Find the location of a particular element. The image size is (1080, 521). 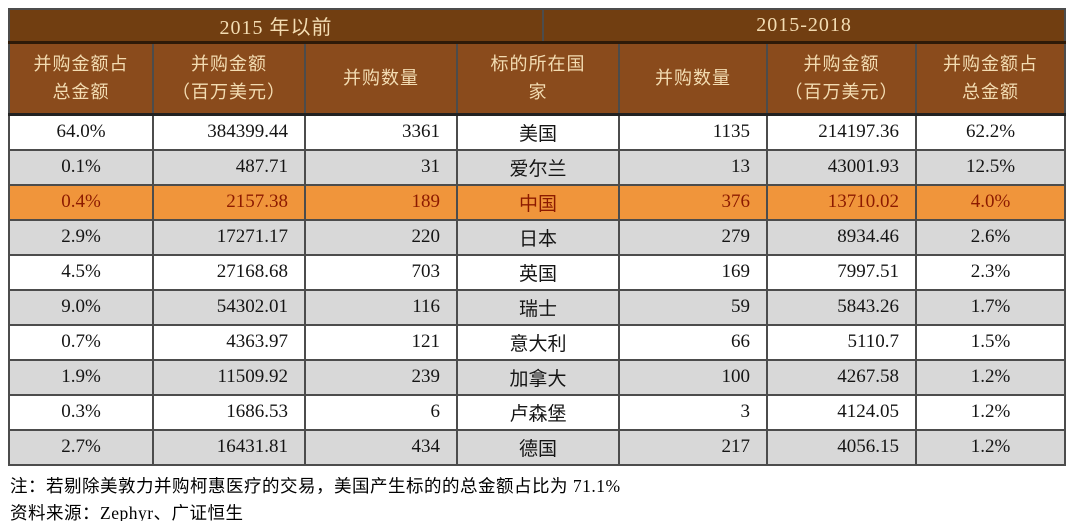

cell-post-amount: 4267.58 is located at coordinates (841, 377).